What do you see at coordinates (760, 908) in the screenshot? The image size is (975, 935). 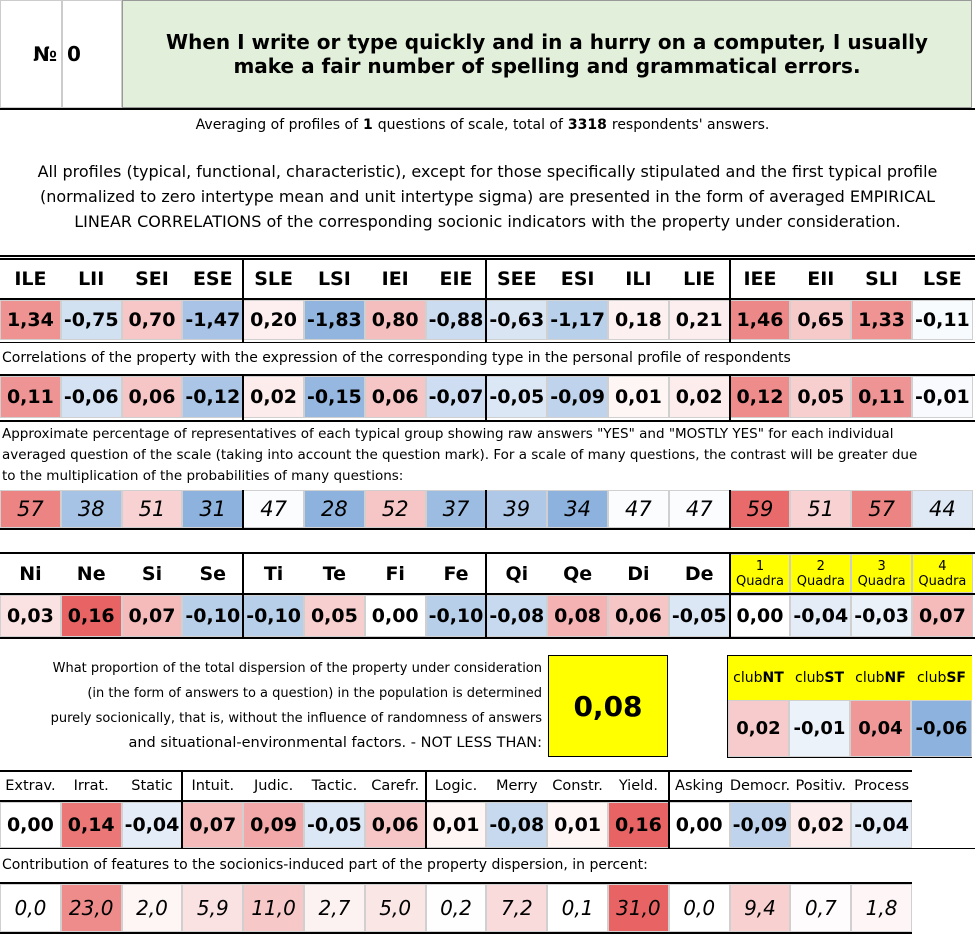 I see `contribution-value: 9,4` at bounding box center [760, 908].